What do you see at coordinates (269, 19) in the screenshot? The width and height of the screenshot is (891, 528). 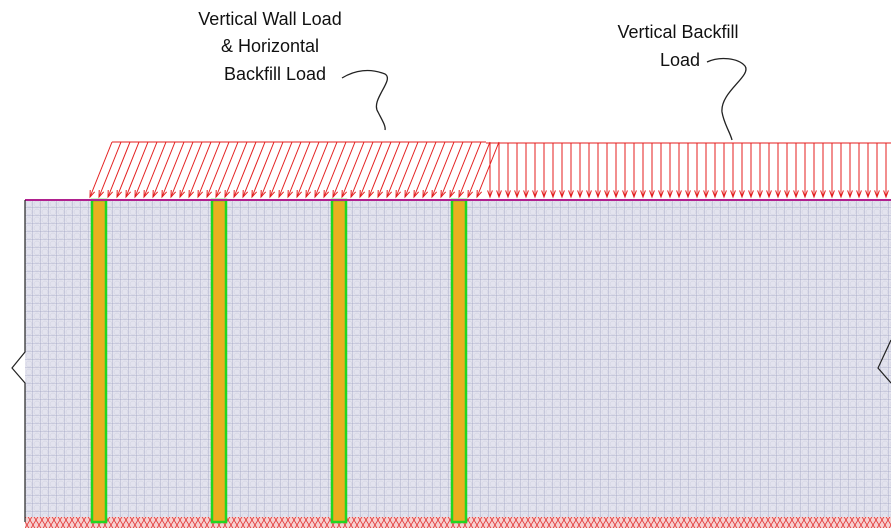 I see `label-line: Vertical Wall Load` at bounding box center [269, 19].